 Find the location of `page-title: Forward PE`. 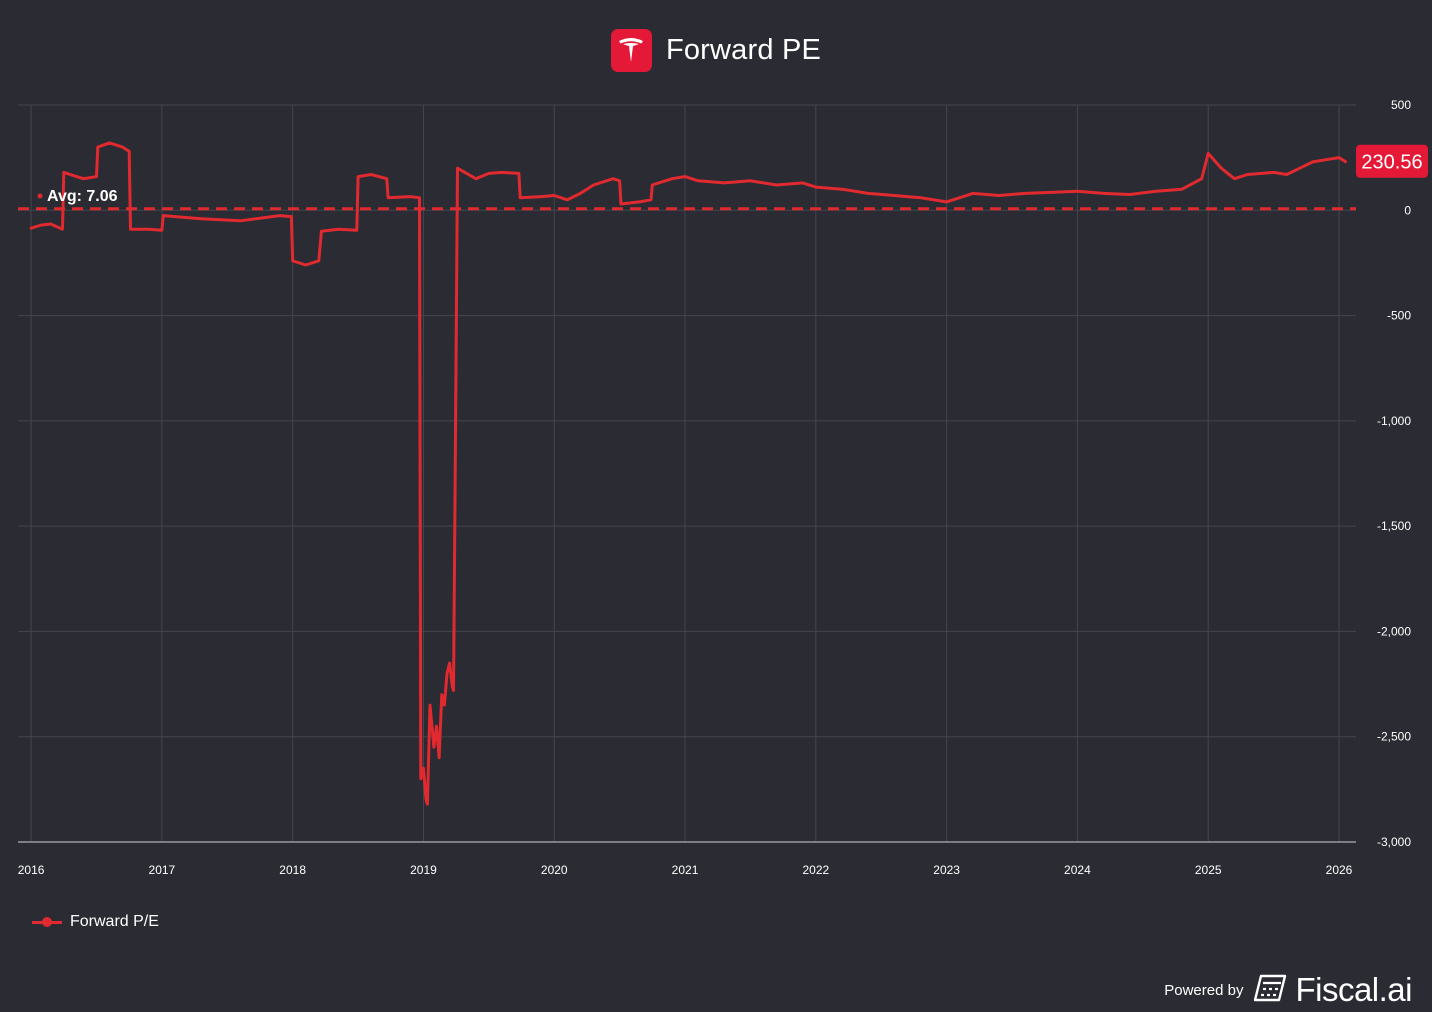

page-title: Forward PE is located at coordinates (743, 49).